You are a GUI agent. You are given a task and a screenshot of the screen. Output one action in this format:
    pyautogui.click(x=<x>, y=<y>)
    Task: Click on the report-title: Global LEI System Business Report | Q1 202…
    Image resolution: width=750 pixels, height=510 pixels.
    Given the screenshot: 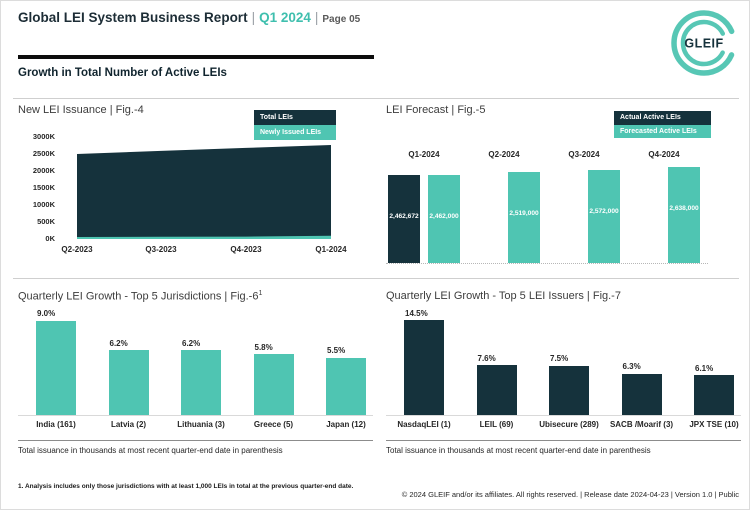 What is the action you would take?
    pyautogui.click(x=189, y=17)
    